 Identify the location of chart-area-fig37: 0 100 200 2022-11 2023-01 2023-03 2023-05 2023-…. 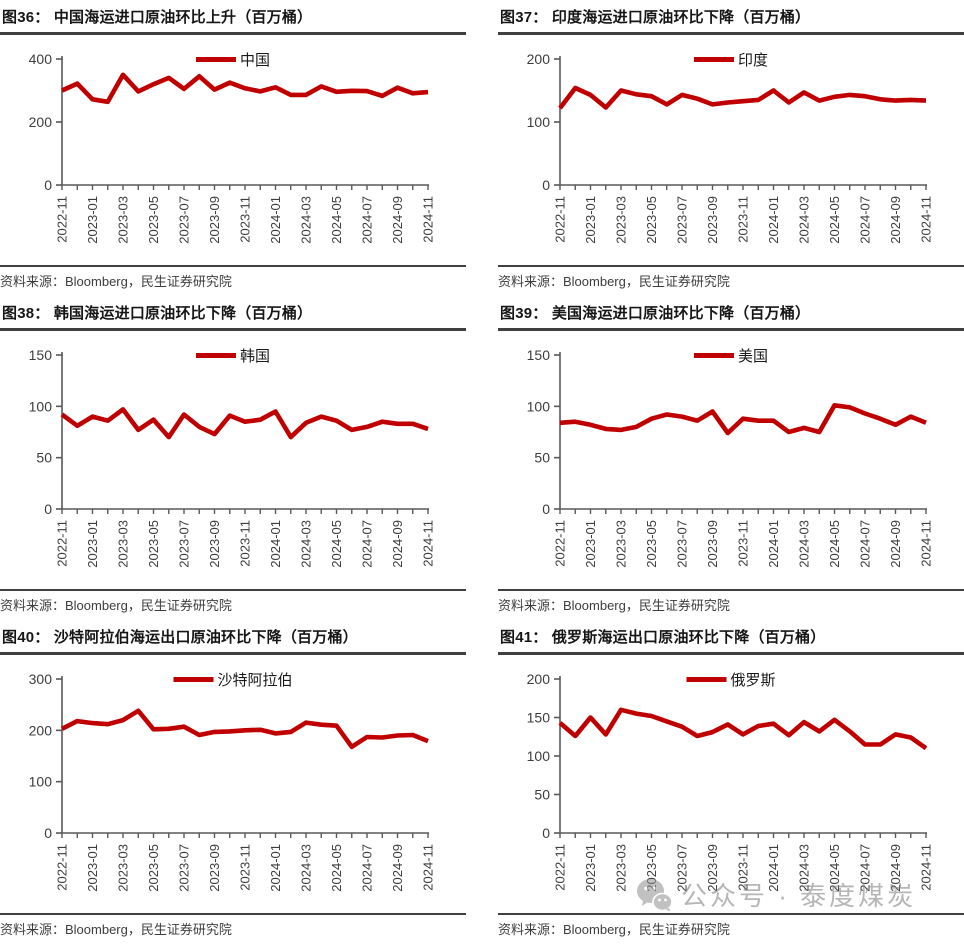
(731, 149).